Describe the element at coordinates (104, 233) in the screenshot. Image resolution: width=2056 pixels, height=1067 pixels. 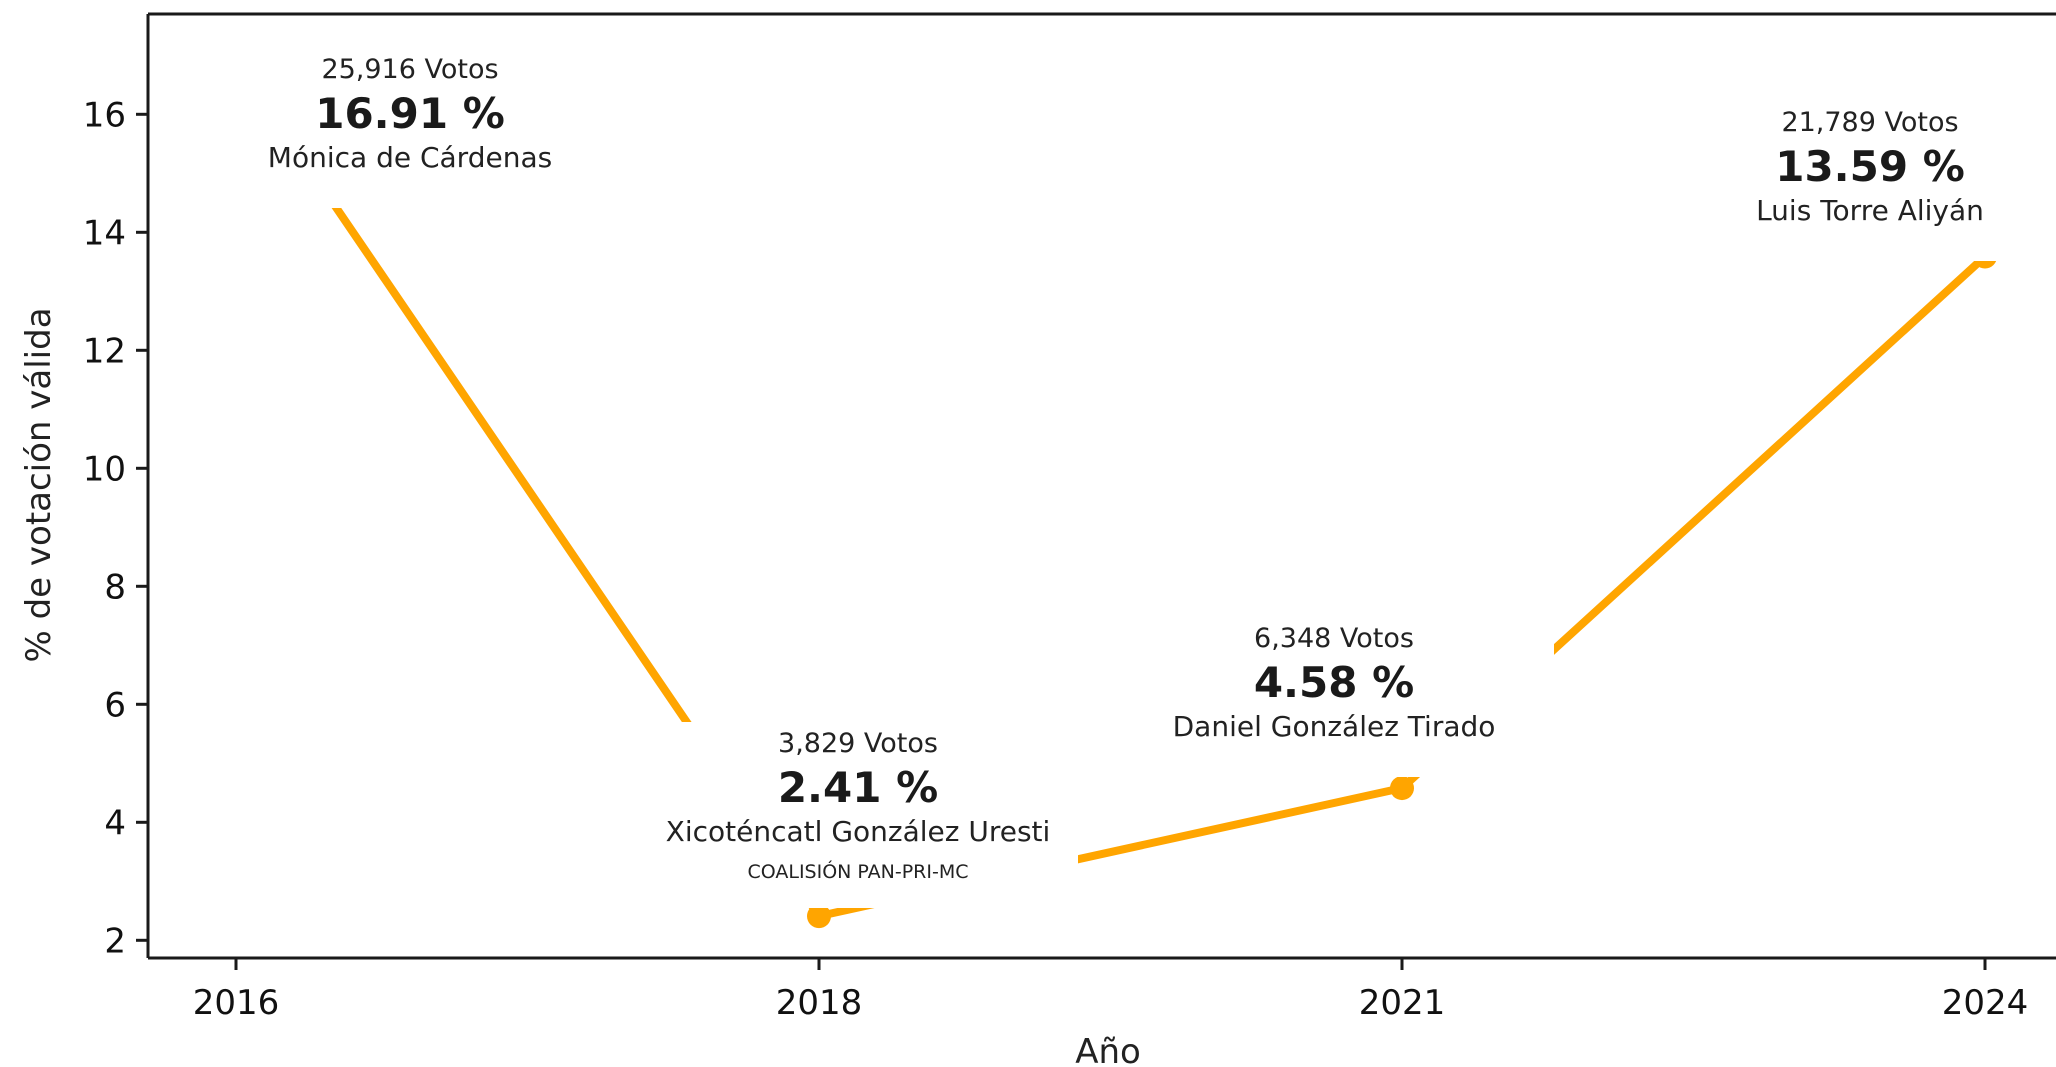
I see `y-tick-label: 14` at that location.